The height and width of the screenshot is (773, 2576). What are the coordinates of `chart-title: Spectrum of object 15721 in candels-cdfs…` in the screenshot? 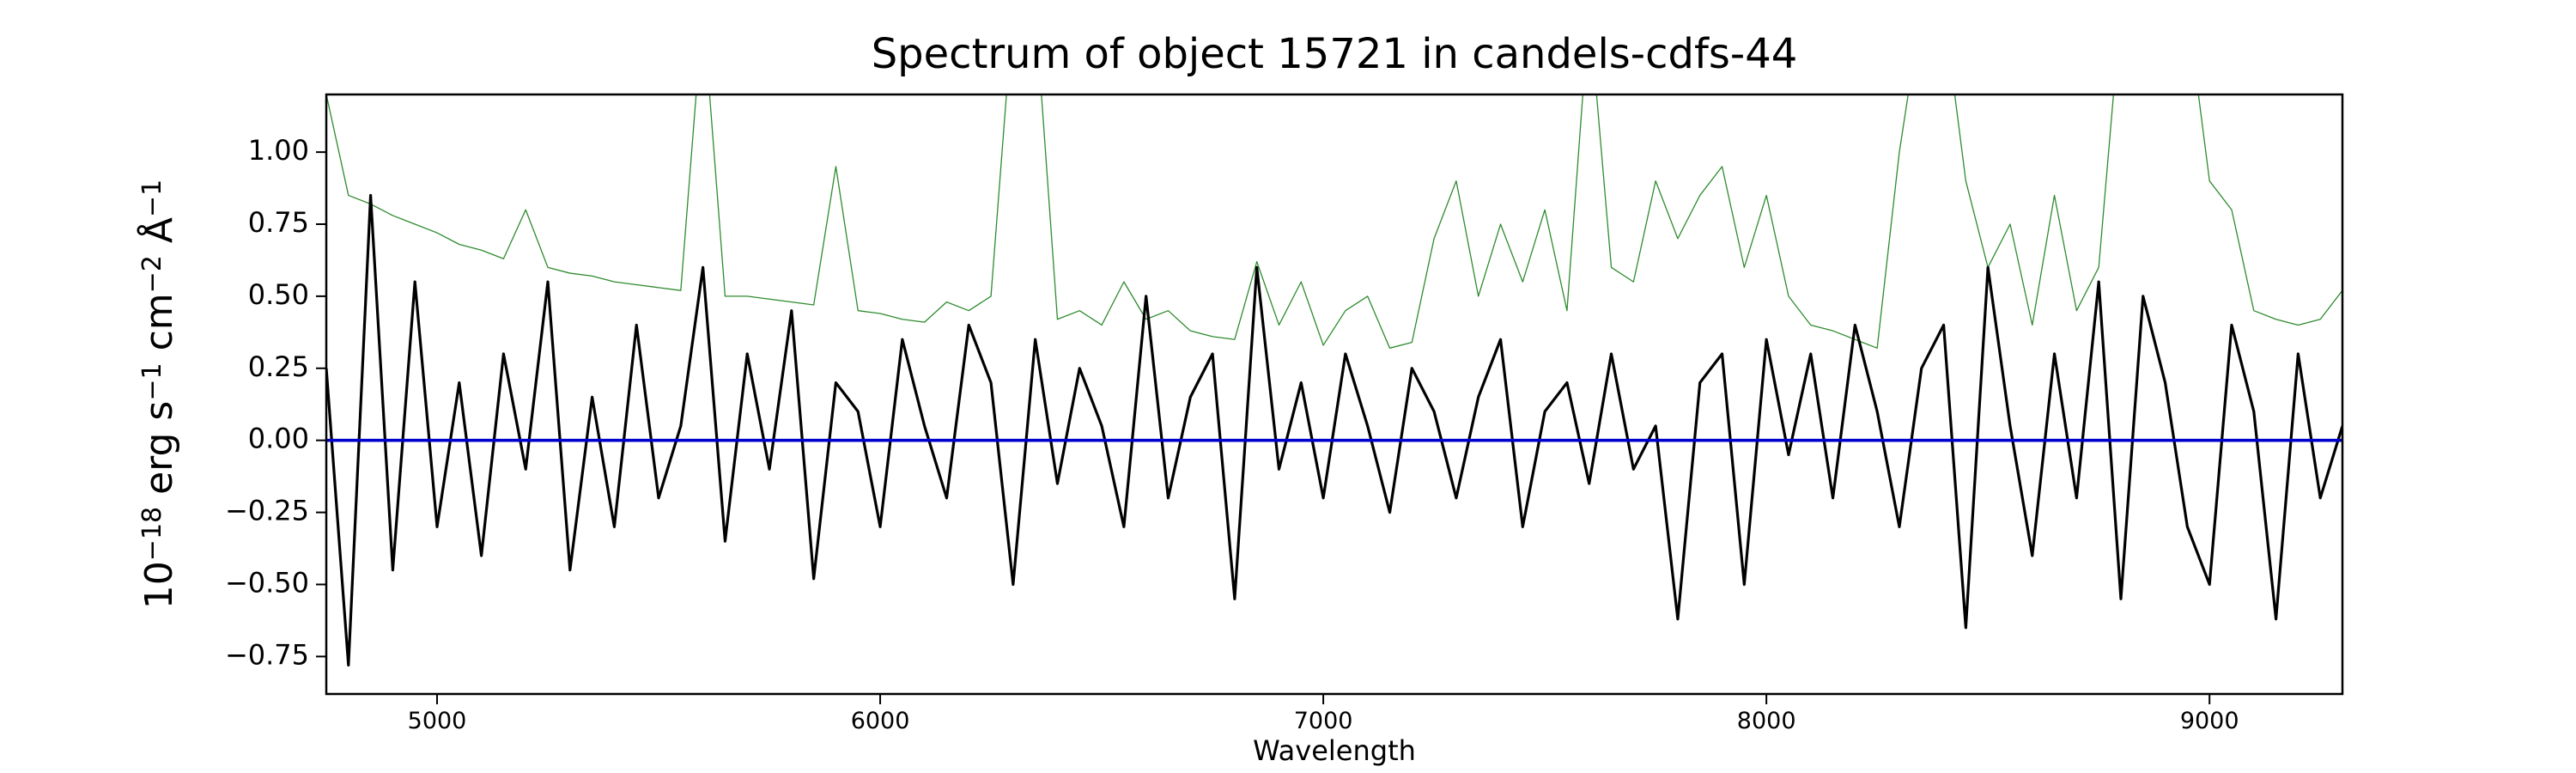 It's located at (1335, 54).